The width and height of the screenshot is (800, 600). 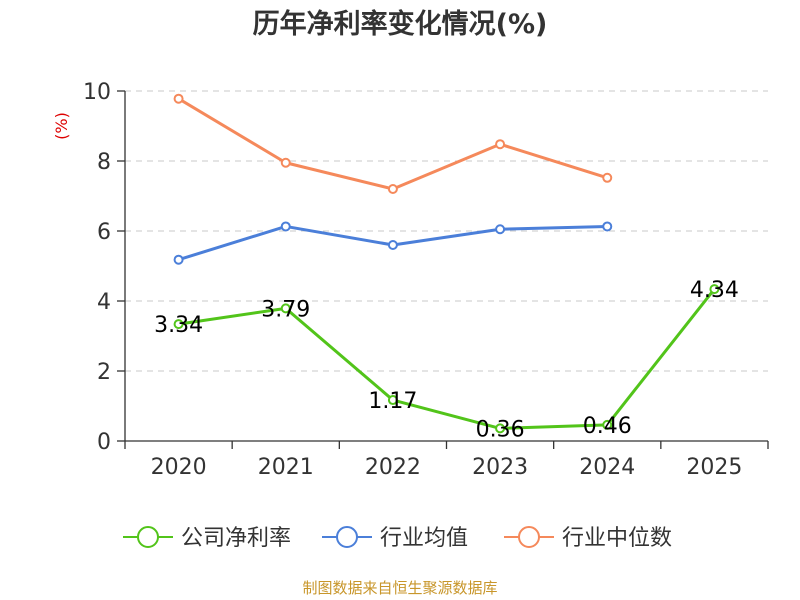 I want to click on y-tick-label: 4, so click(x=104, y=302).